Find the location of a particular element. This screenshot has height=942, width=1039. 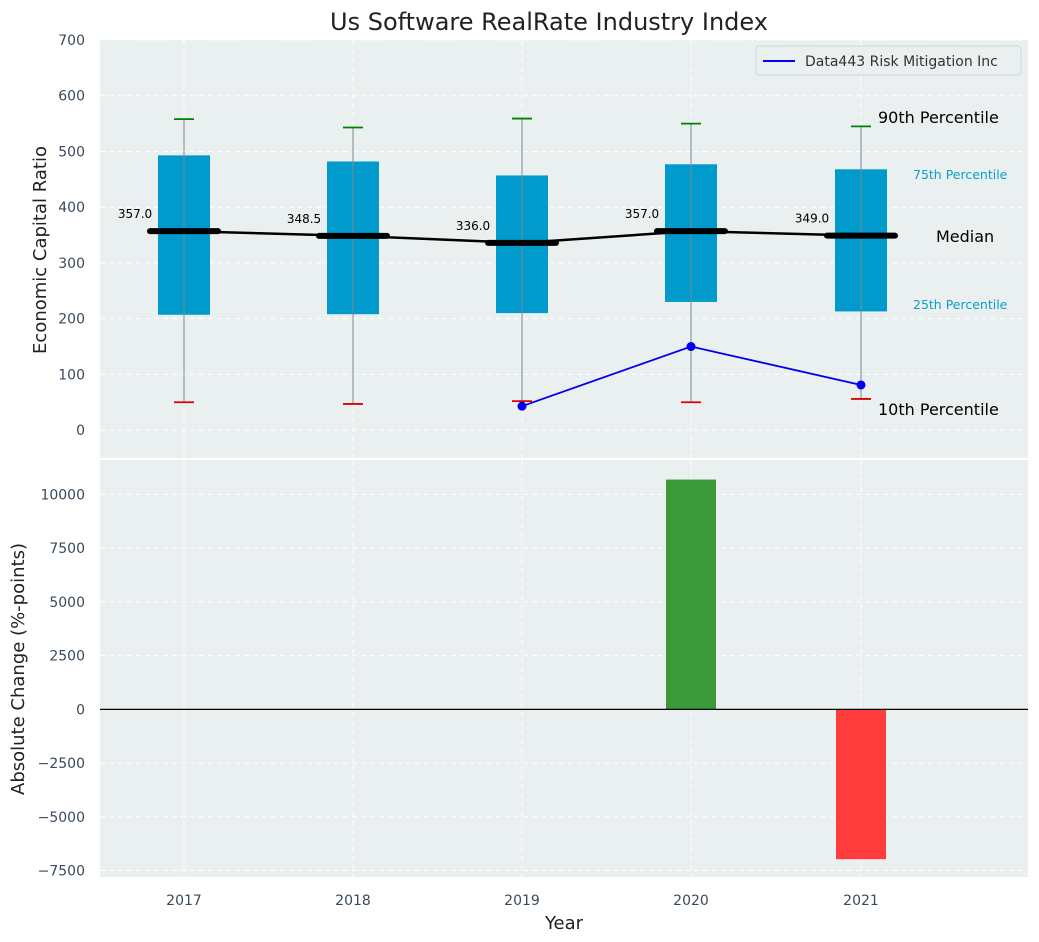

x-tick-2021: 2021 is located at coordinates (861, 901).